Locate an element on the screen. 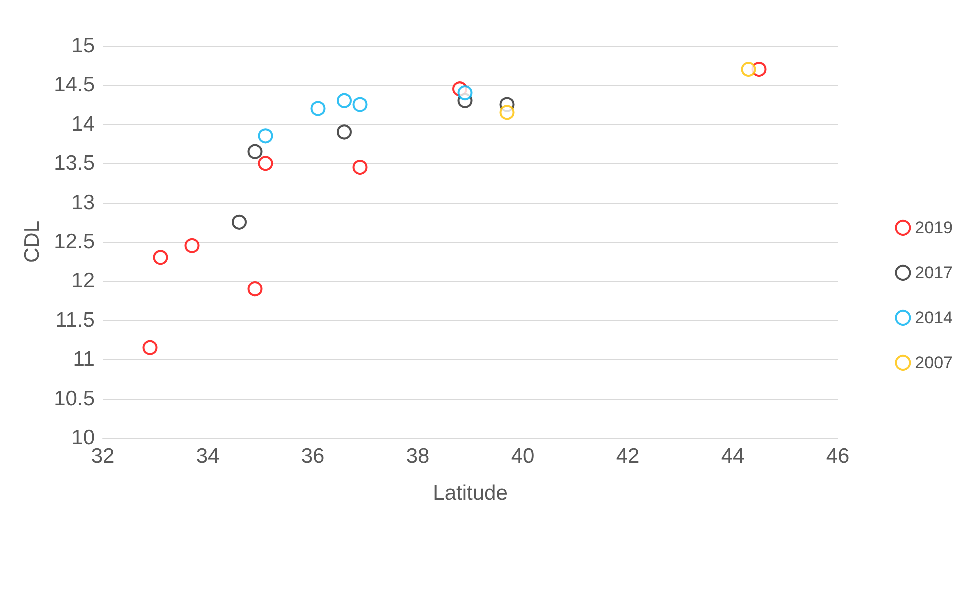 Image resolution: width=980 pixels, height=595 pixels. y-tick-label: 11.5 is located at coordinates (75, 320).